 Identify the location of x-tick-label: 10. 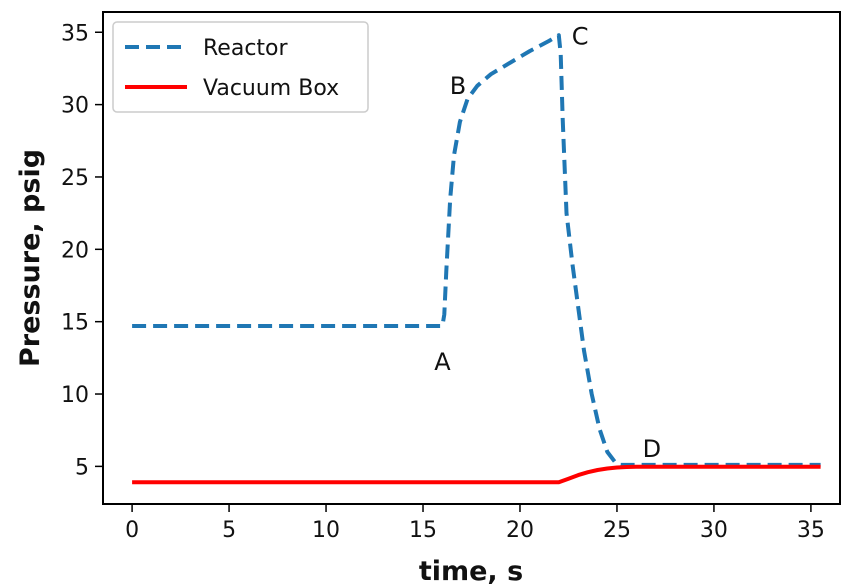
(326, 530).